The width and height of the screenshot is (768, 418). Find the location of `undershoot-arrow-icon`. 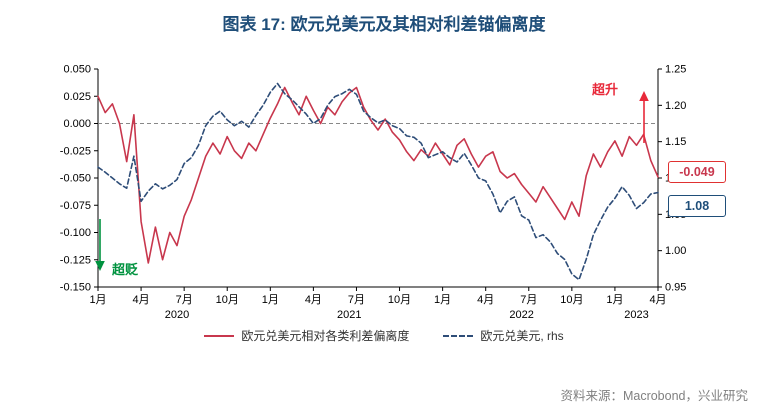

undershoot-arrow-icon is located at coordinates (100, 245).